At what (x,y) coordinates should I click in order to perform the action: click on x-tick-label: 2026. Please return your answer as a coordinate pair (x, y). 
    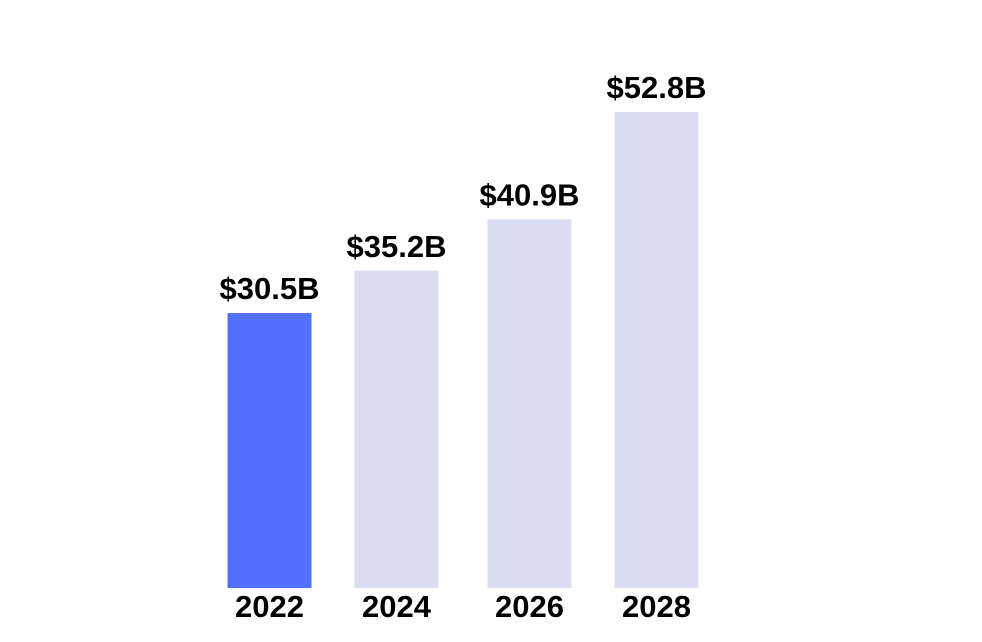
    Looking at the image, I should click on (529, 606).